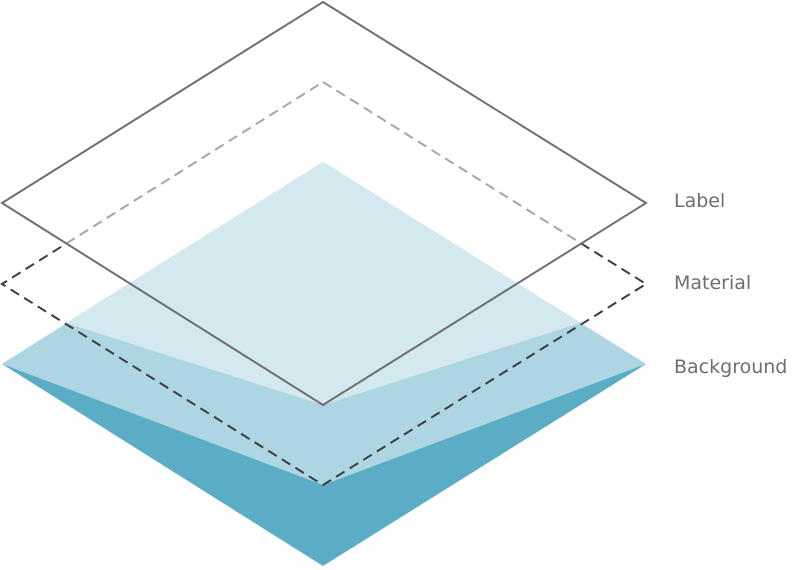  What do you see at coordinates (712, 283) in the screenshot?
I see `material-layer-text: Material` at bounding box center [712, 283].